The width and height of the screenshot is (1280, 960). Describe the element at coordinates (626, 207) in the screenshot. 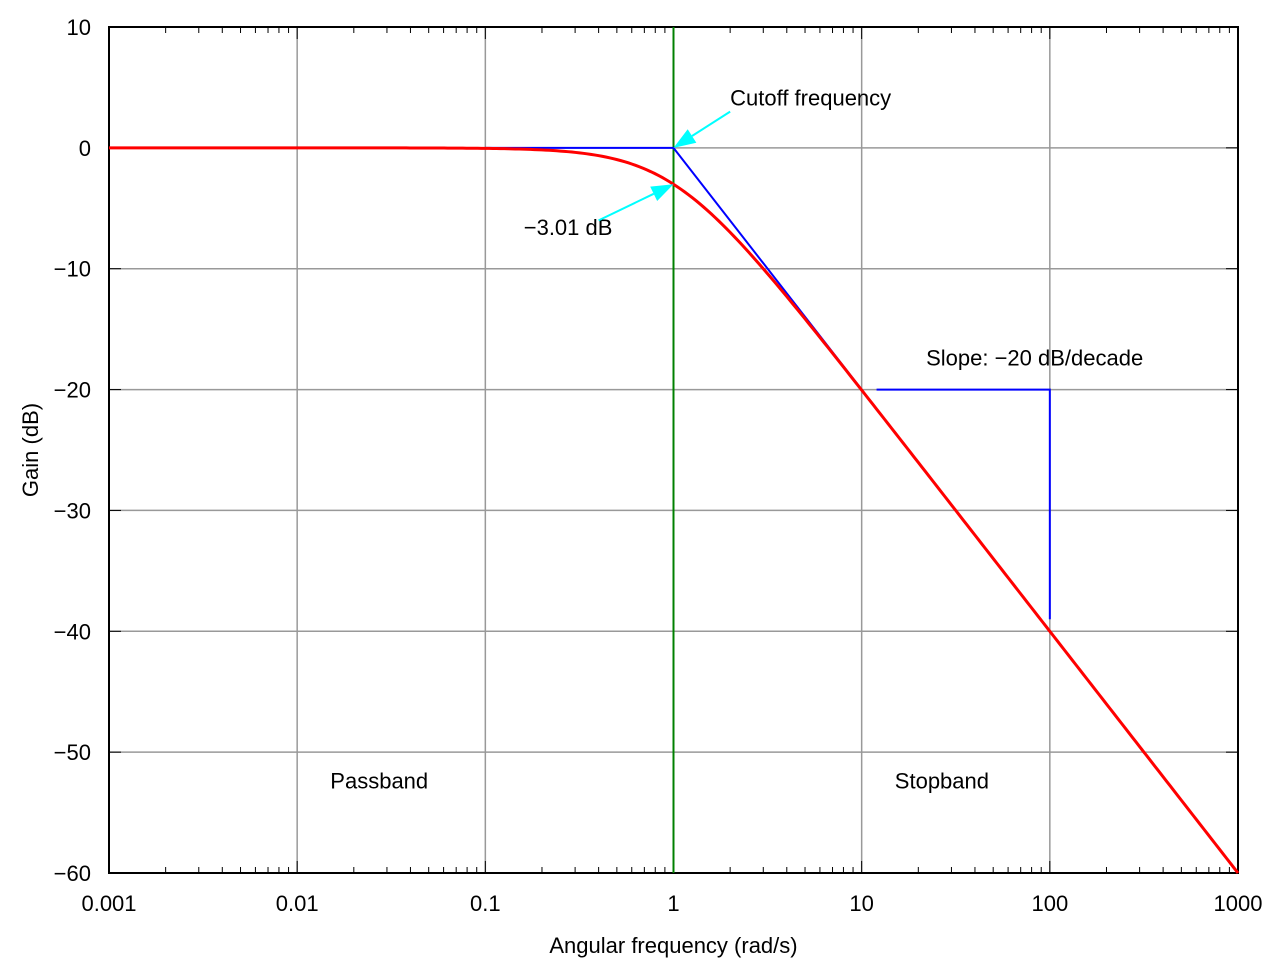

I see `minus-3db-arrow-shaft` at that location.